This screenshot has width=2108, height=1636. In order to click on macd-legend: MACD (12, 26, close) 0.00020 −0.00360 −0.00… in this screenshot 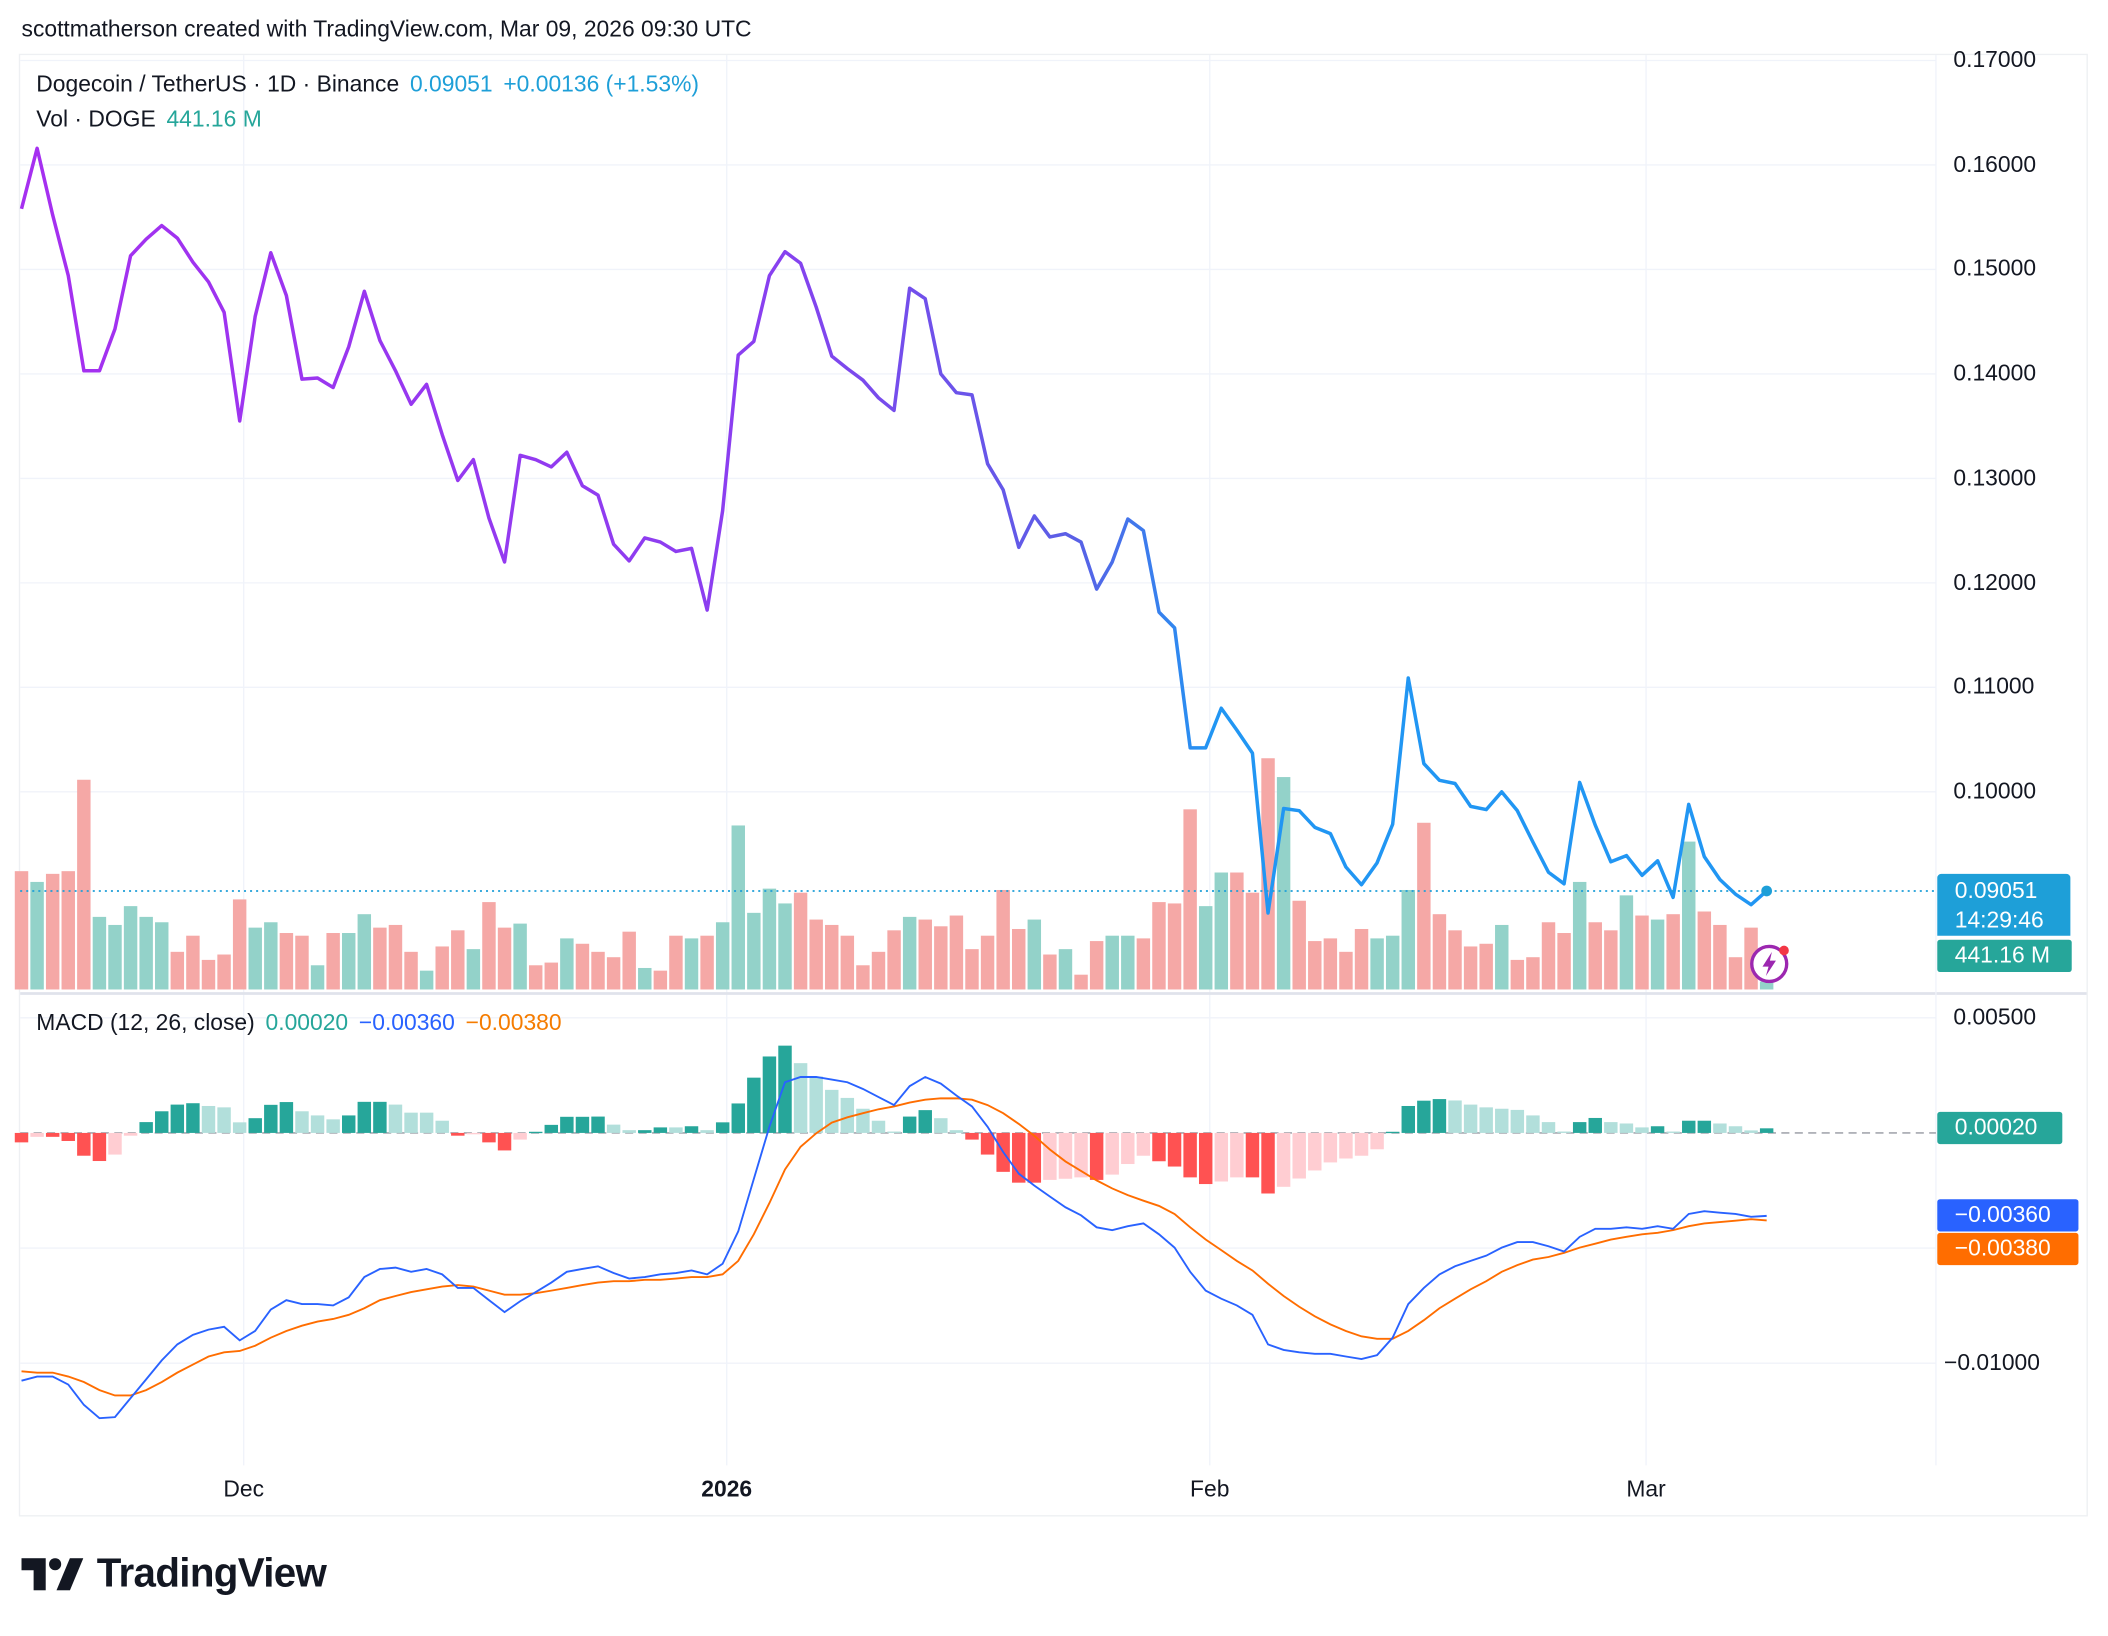, I will do `click(298, 1023)`.